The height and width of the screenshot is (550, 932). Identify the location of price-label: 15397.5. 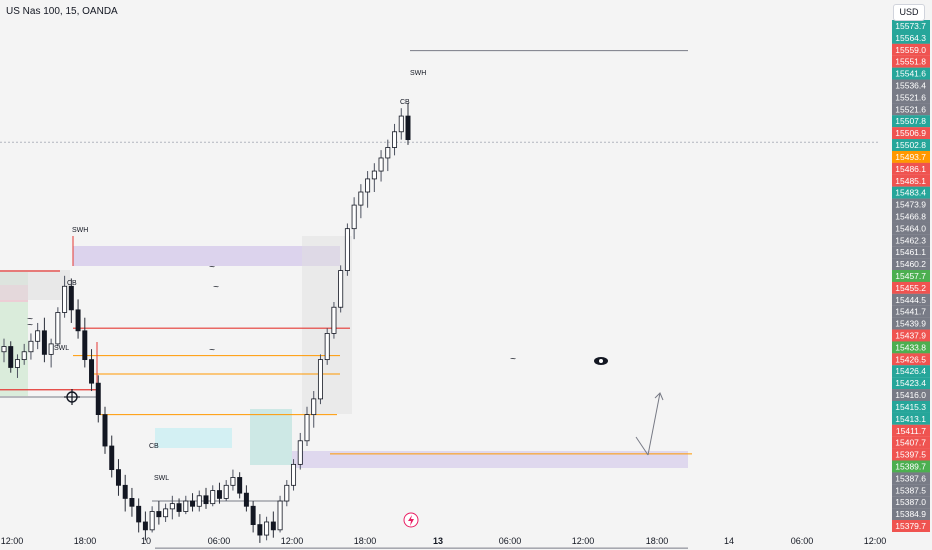
(910, 455).